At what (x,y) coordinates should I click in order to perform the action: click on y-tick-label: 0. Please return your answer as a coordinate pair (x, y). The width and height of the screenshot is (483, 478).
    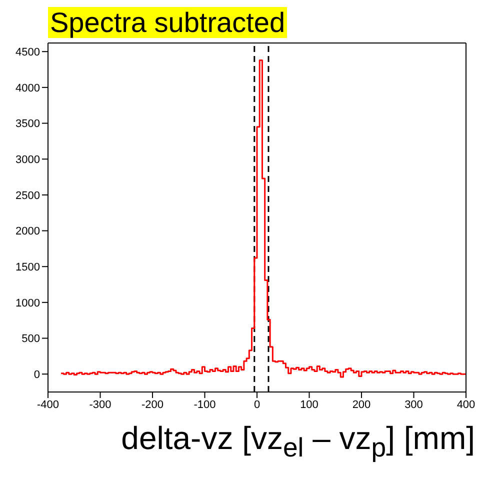
    Looking at the image, I should click on (37, 374).